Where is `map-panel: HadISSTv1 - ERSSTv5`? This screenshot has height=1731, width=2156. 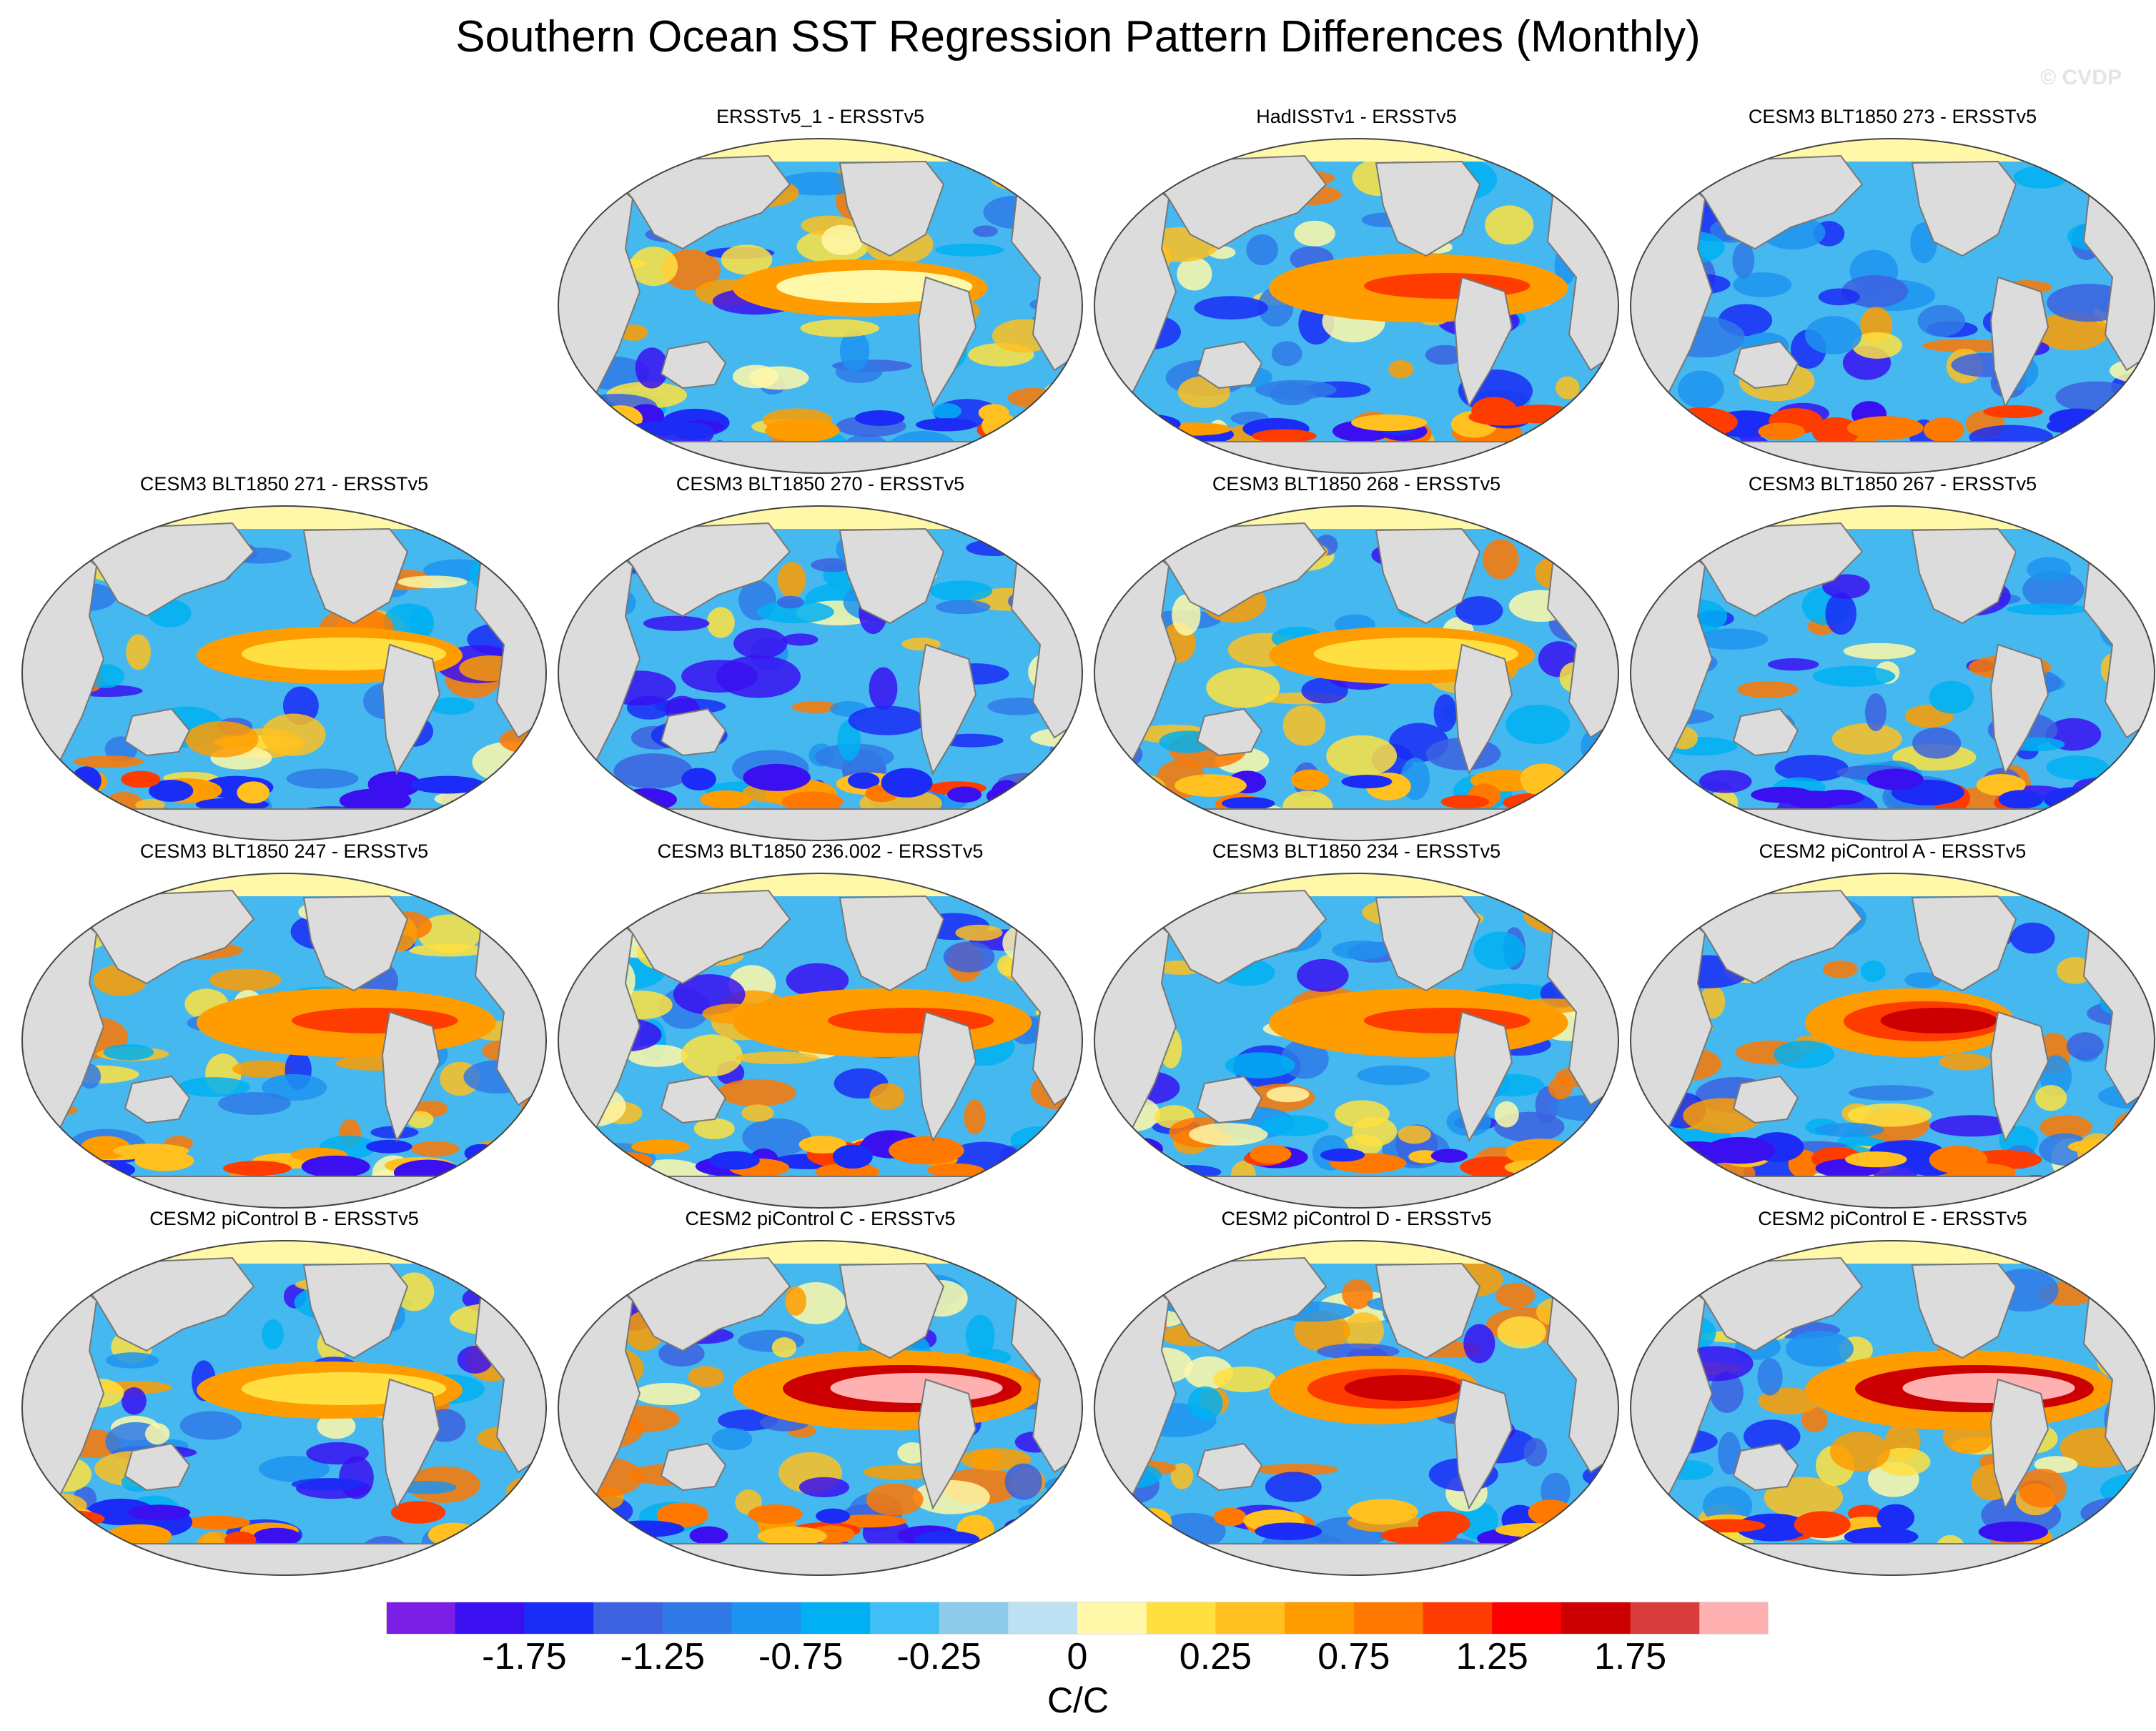 map-panel: HadISSTv1 - ERSSTv5 is located at coordinates (1356, 291).